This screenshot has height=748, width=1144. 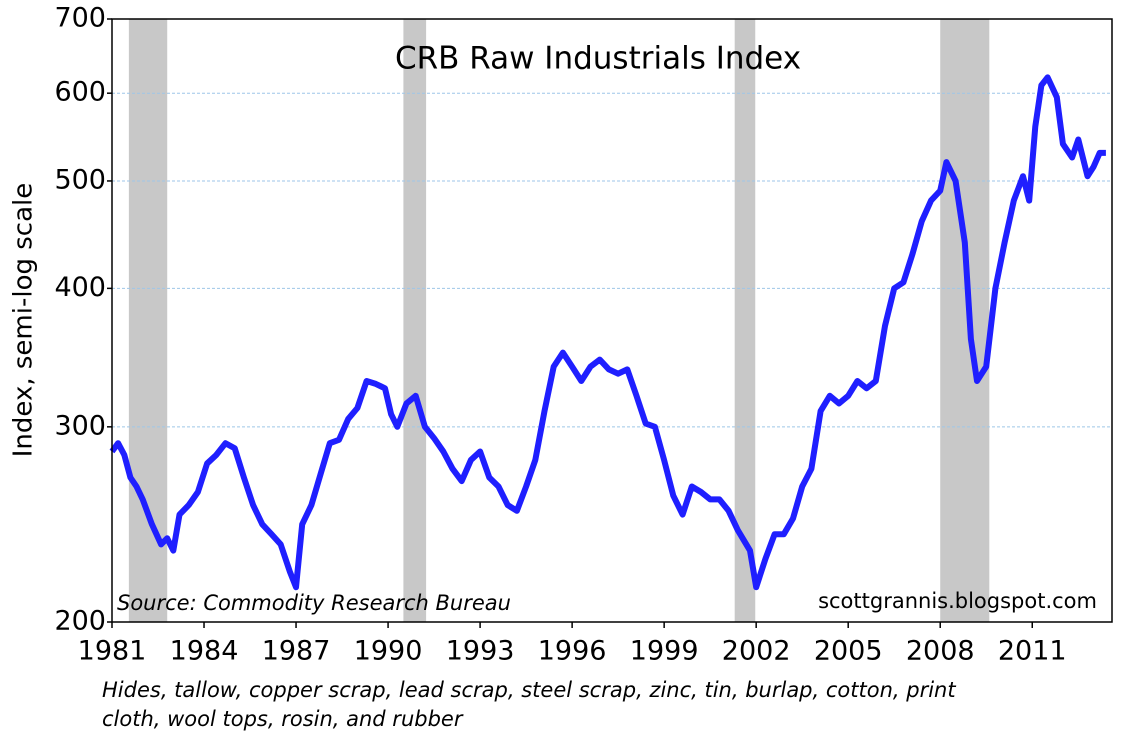 I want to click on x-tick-label: 2005, so click(x=848, y=651).